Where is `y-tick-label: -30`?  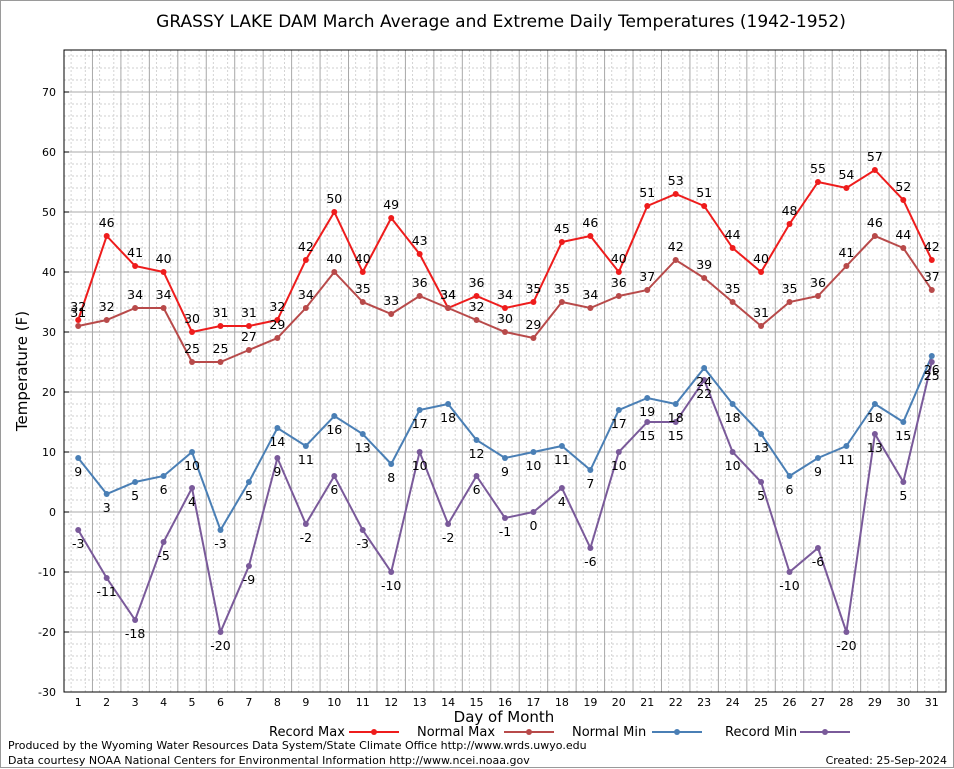 y-tick-label: -30 is located at coordinates (47, 692).